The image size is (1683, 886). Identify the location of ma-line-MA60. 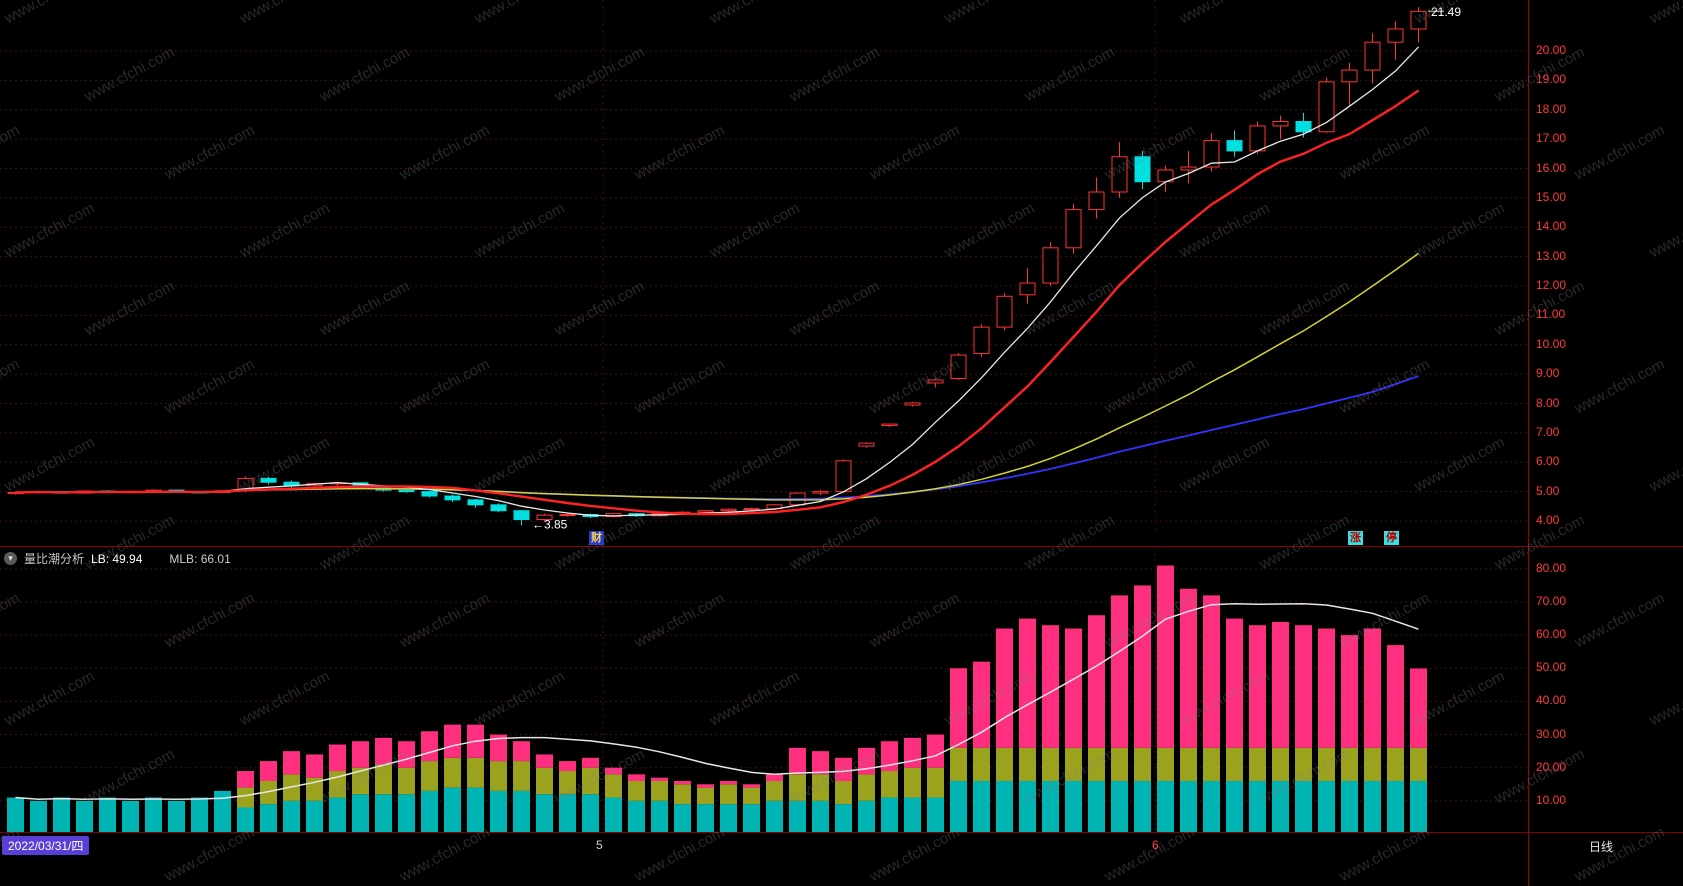
(717, 437).